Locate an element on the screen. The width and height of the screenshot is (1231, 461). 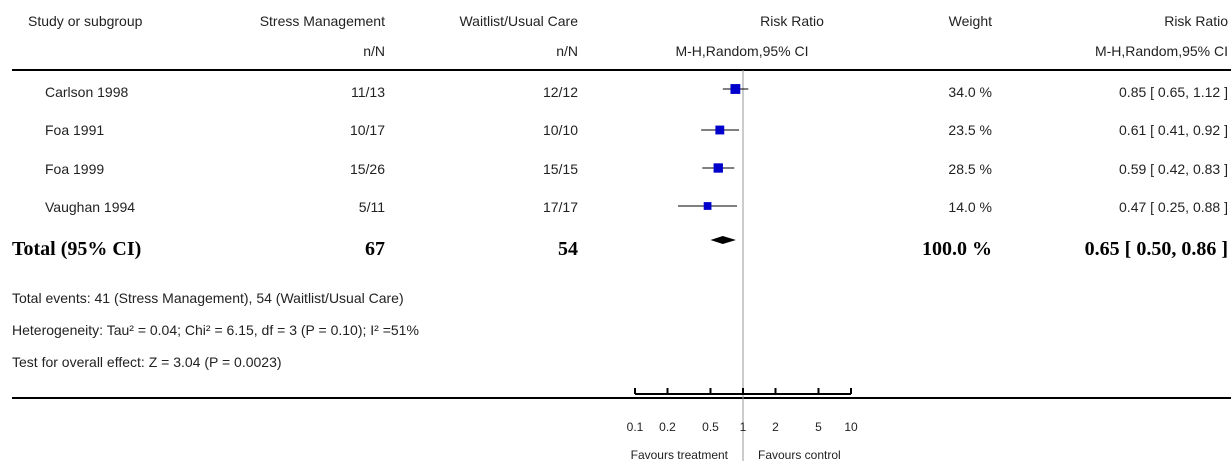
total-label: Total (95% CI) is located at coordinates (76, 249).